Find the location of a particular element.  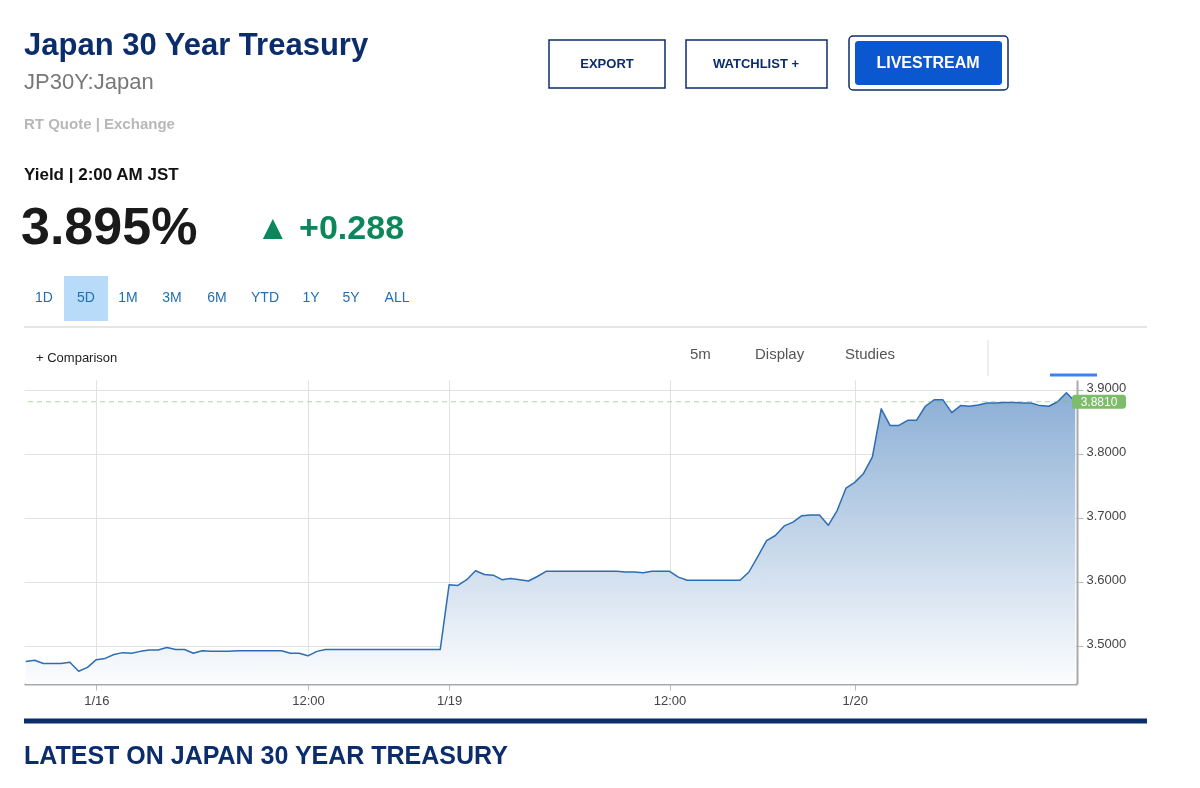

text: Studies is located at coordinates (870, 353).